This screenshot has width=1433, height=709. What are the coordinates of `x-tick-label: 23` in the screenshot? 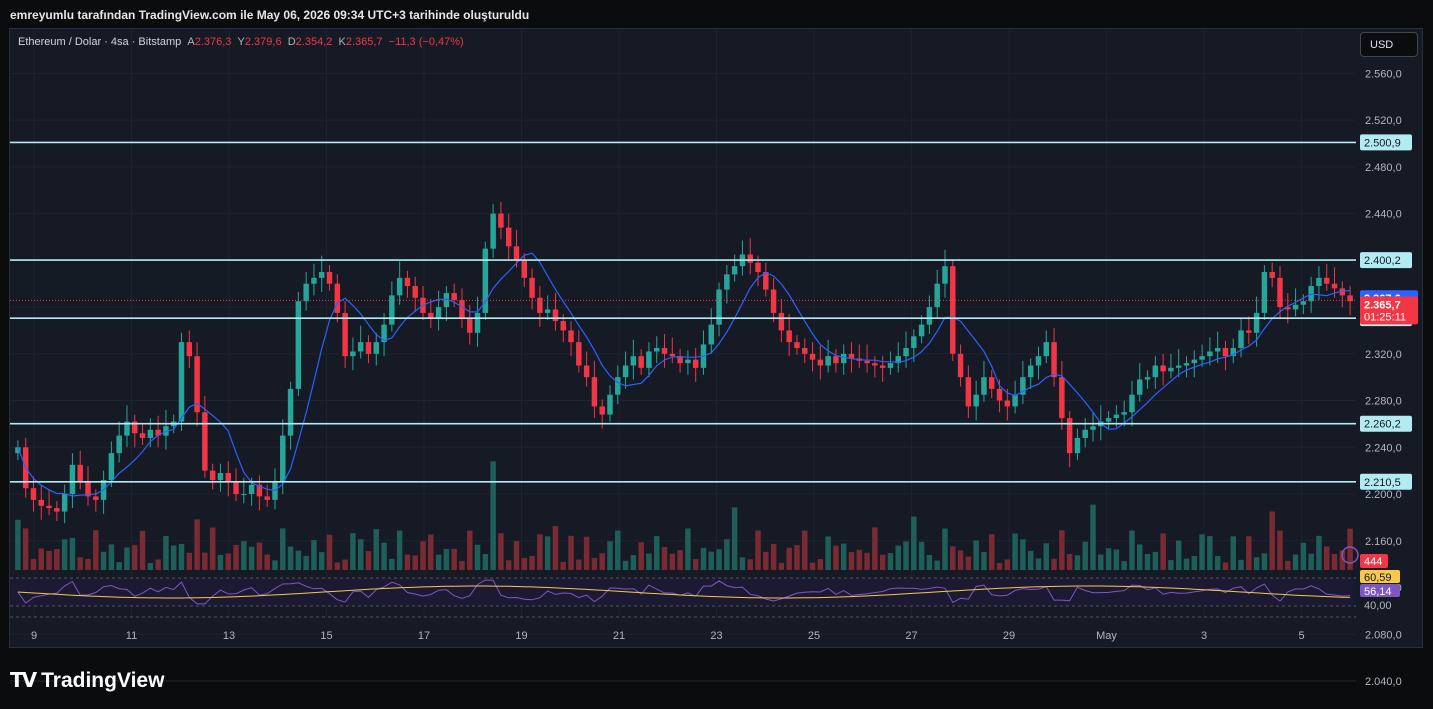 It's located at (716, 636).